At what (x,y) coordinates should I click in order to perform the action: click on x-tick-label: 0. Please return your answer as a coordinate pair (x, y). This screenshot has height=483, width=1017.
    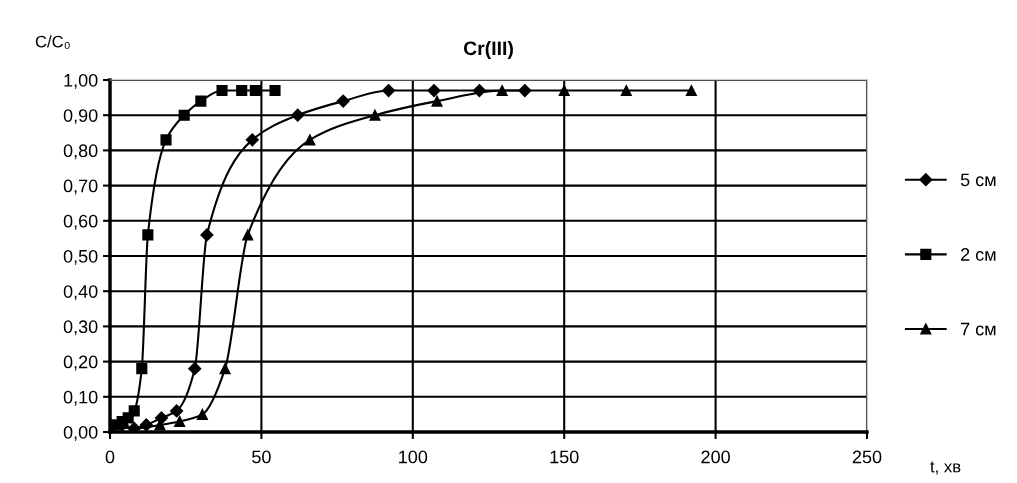
    Looking at the image, I should click on (110, 457).